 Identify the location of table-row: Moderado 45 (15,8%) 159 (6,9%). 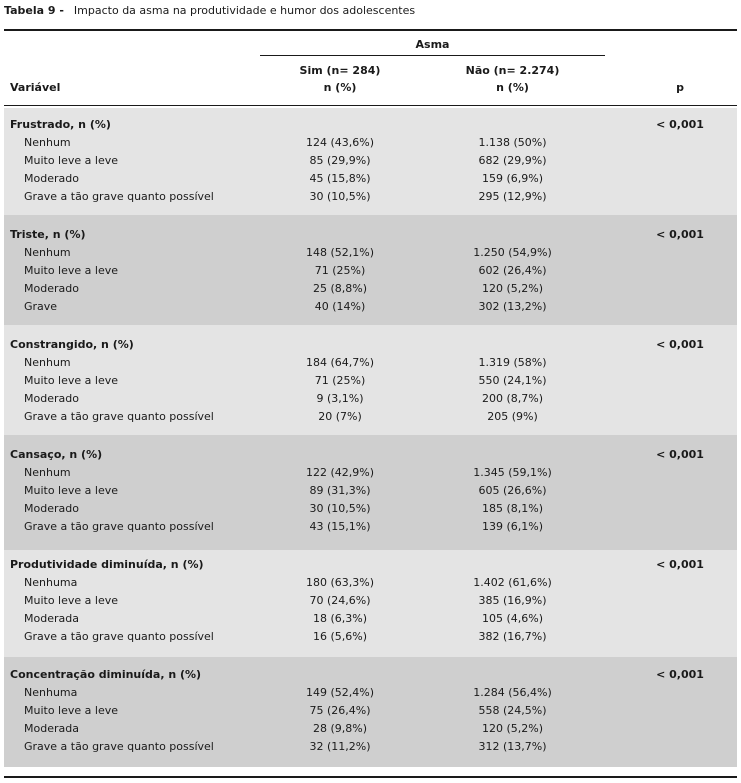
(370, 179).